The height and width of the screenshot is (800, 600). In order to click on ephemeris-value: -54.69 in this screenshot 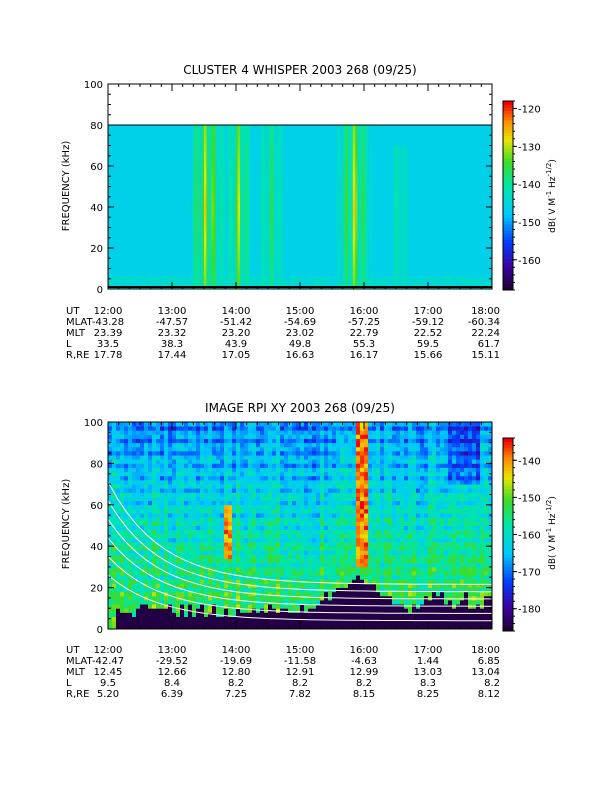, I will do `click(300, 322)`.